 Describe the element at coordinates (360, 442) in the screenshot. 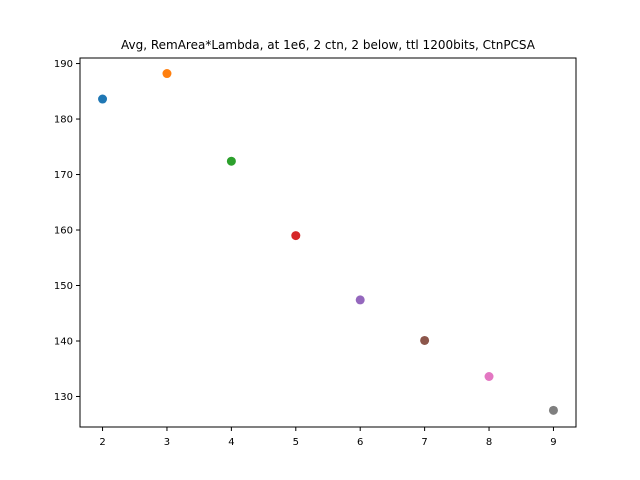

I see `x-tick-label-6: 6` at that location.